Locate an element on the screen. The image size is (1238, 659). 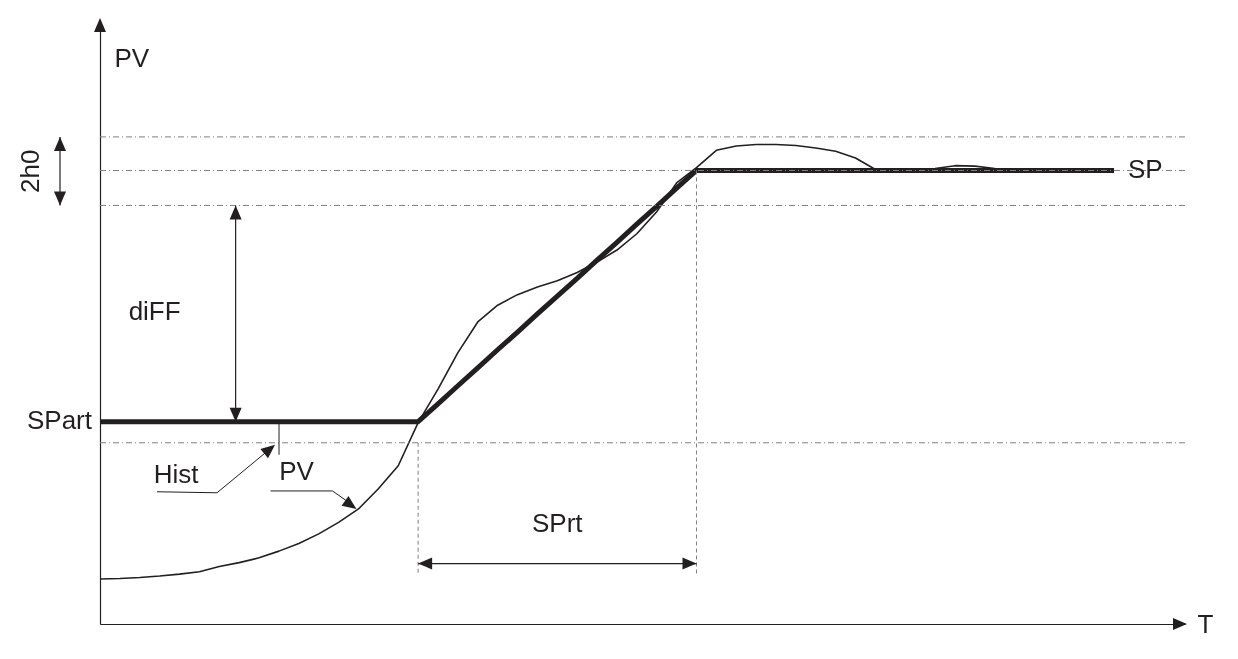
annotation: Hist is located at coordinates (176, 473).